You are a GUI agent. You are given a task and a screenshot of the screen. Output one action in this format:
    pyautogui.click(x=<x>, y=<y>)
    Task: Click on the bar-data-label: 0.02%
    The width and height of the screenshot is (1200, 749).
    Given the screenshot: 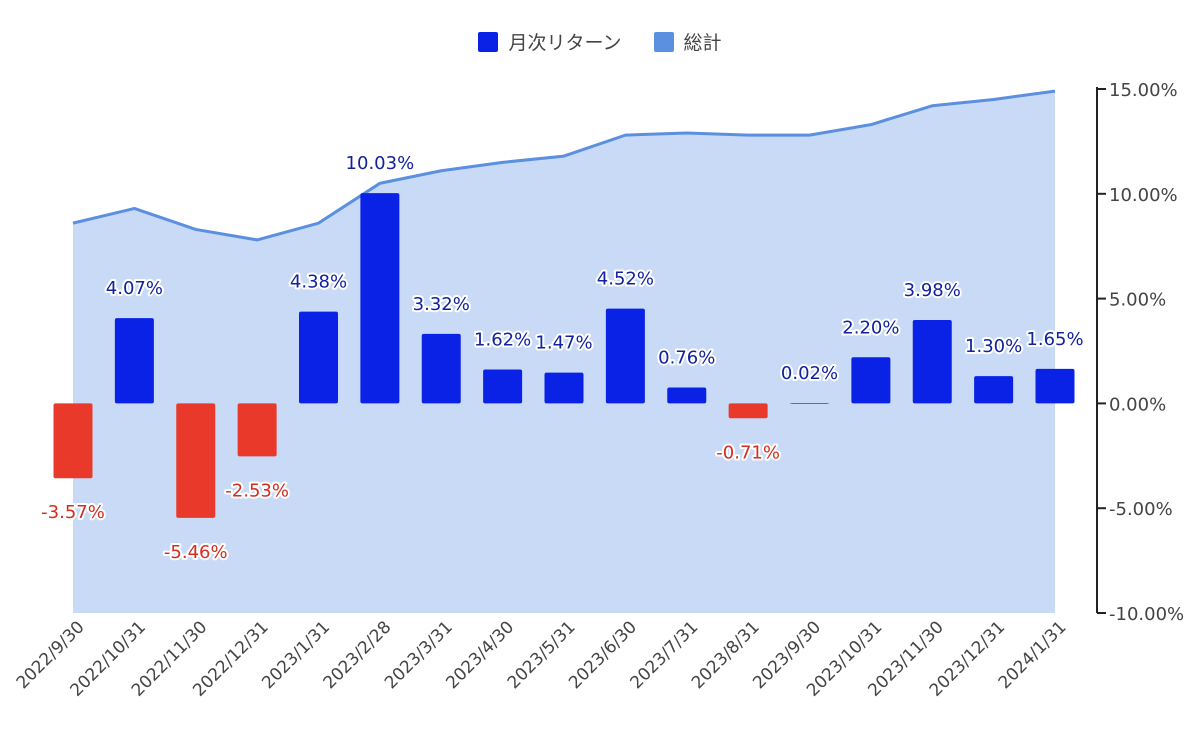 What is the action you would take?
    pyautogui.click(x=809, y=373)
    